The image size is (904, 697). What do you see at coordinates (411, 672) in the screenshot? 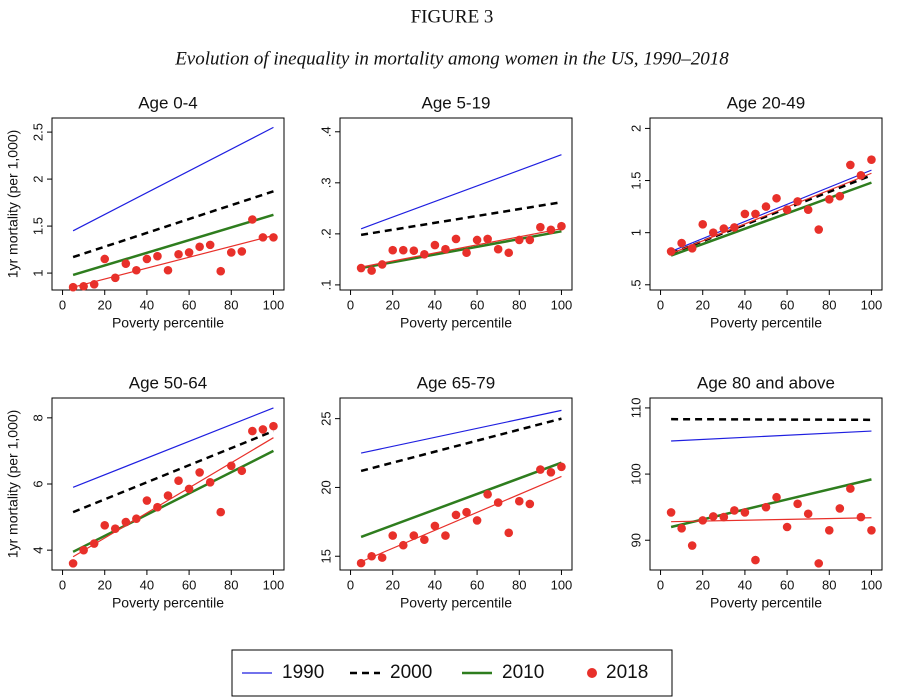
I see `legend-label: 2000` at bounding box center [411, 672].